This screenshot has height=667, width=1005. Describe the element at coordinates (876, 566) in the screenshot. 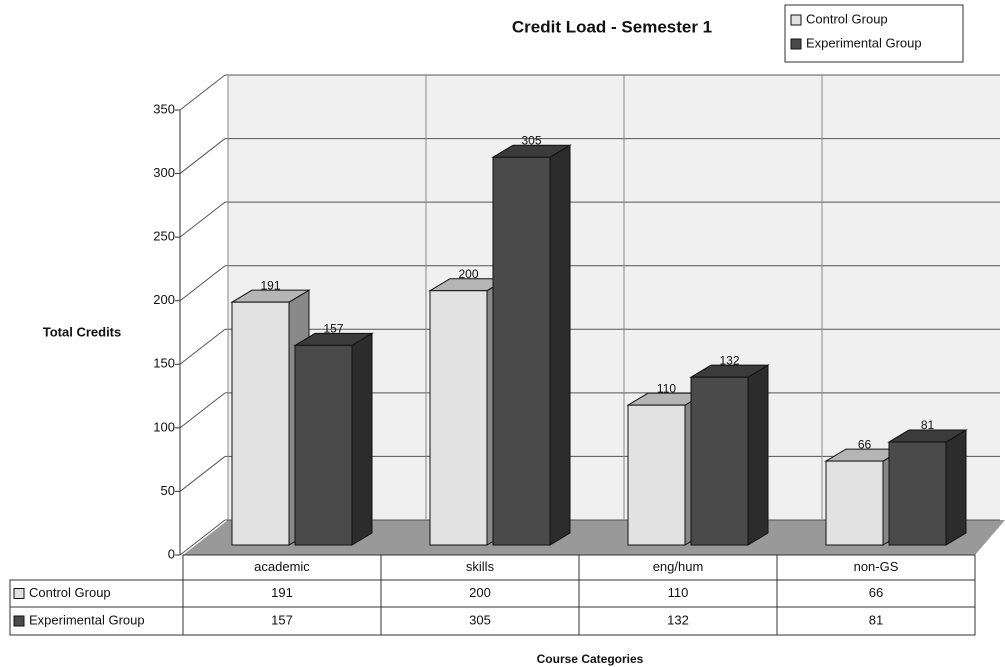

I see `x-tick-label: non-GS` at that location.